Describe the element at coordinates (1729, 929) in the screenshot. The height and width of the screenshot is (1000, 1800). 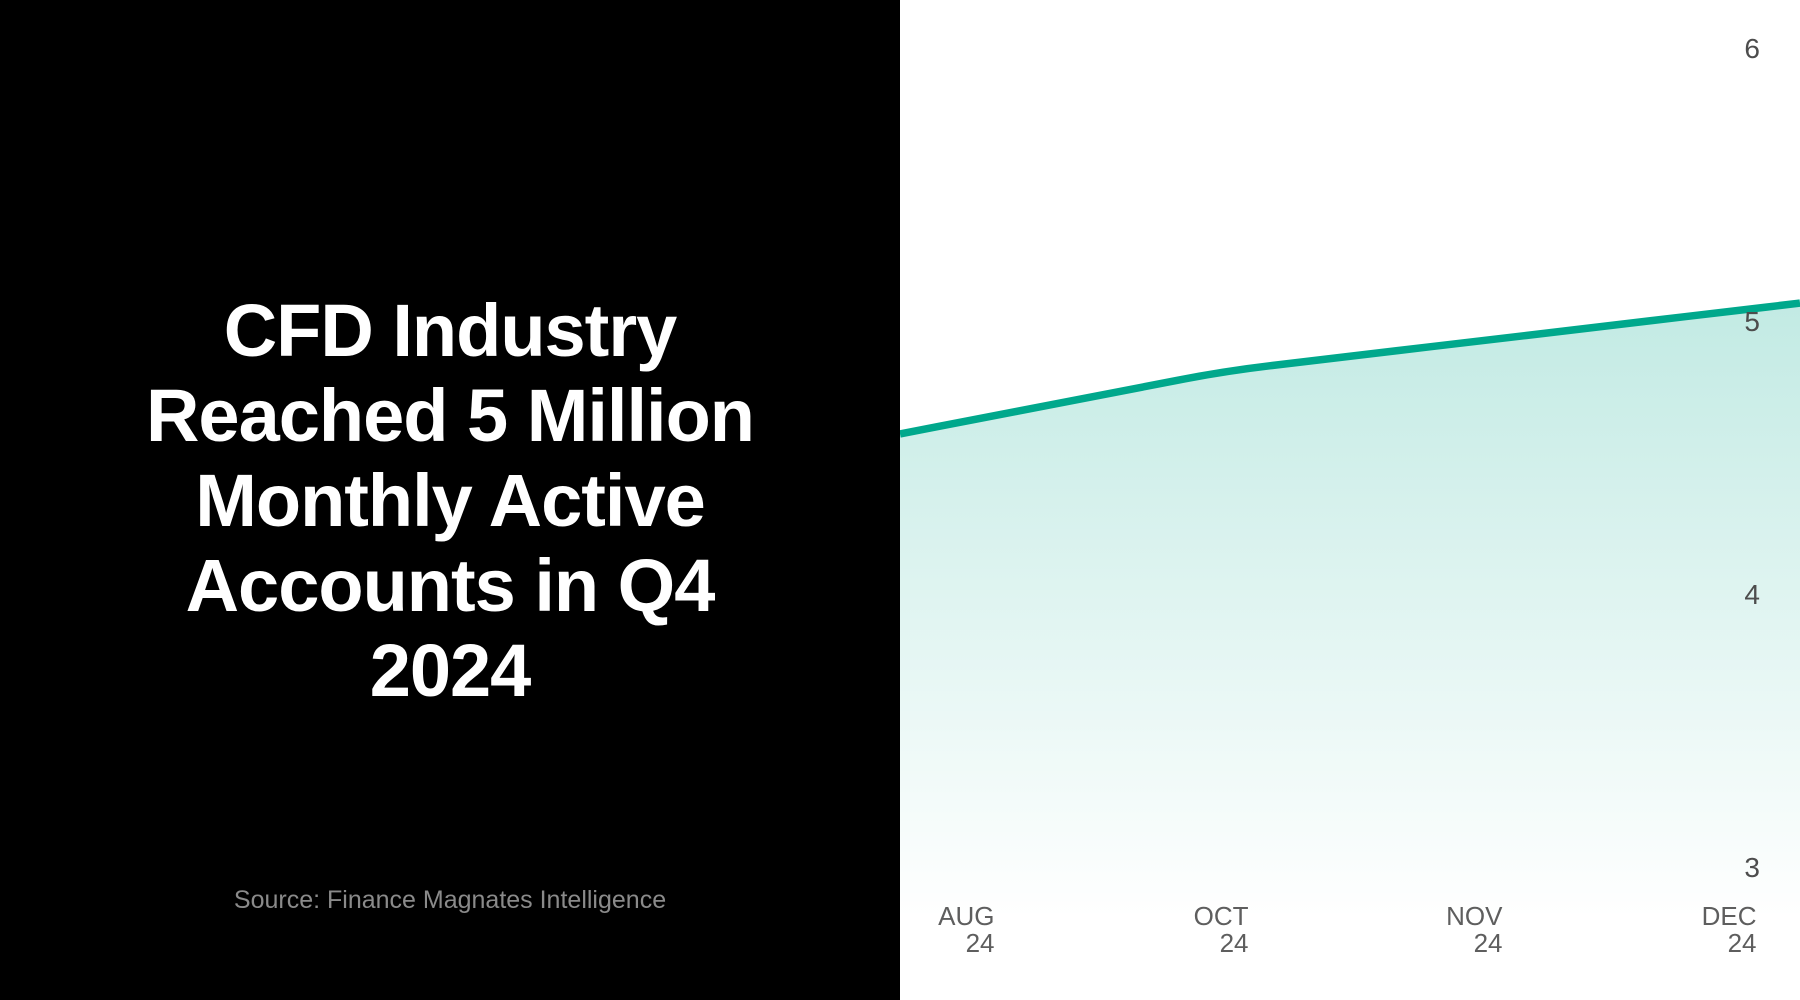
I see `x-axis-tick-label: DEC 24` at that location.